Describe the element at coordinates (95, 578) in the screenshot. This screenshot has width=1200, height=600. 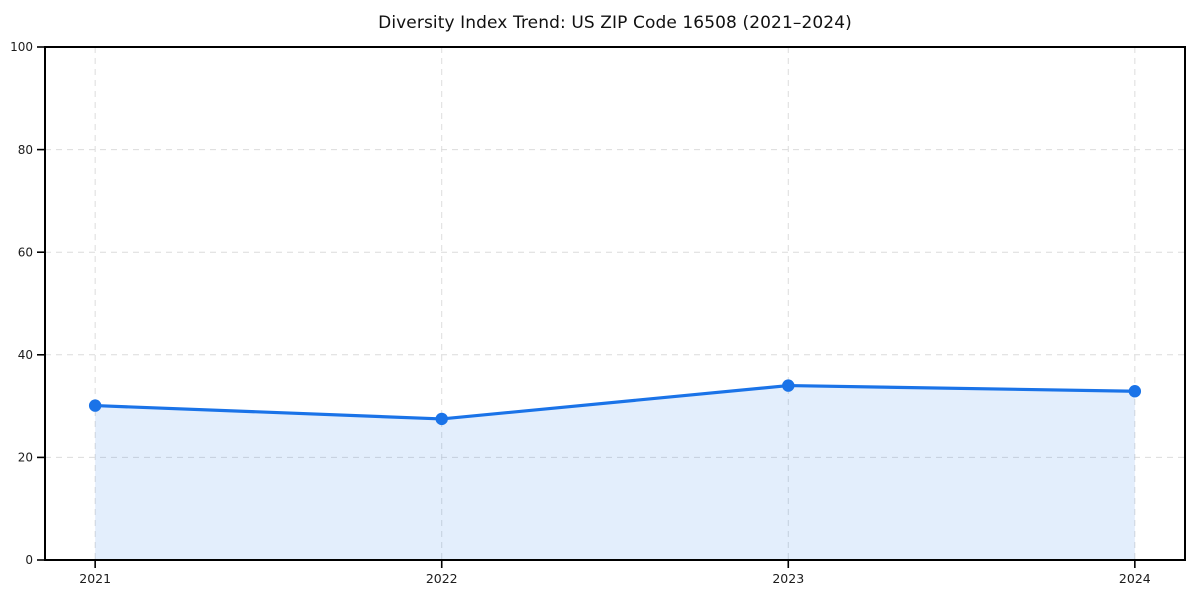
I see `x-tick-label-2021: 2021` at that location.